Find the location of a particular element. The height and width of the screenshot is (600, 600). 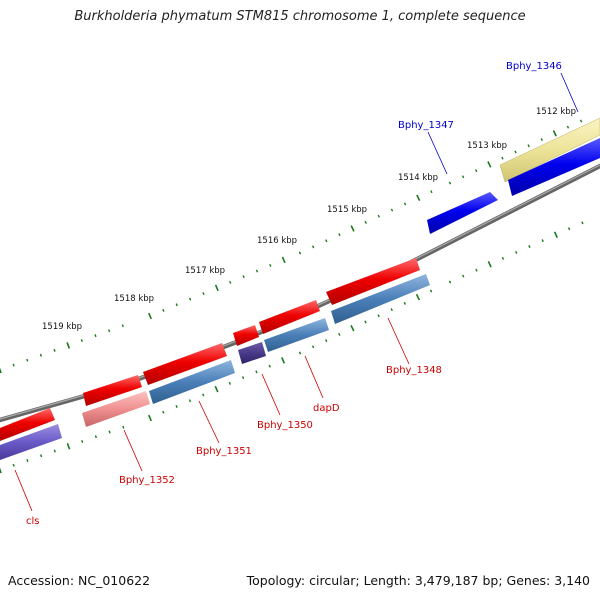

gene-label-bphy-1348: Bphy_1348 is located at coordinates (414, 370).